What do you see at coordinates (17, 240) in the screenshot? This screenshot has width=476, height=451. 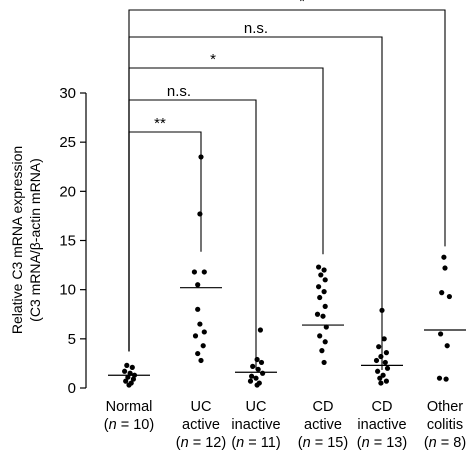 I see `y-axis-label: Relative C3 mRNA expression` at bounding box center [17, 240].